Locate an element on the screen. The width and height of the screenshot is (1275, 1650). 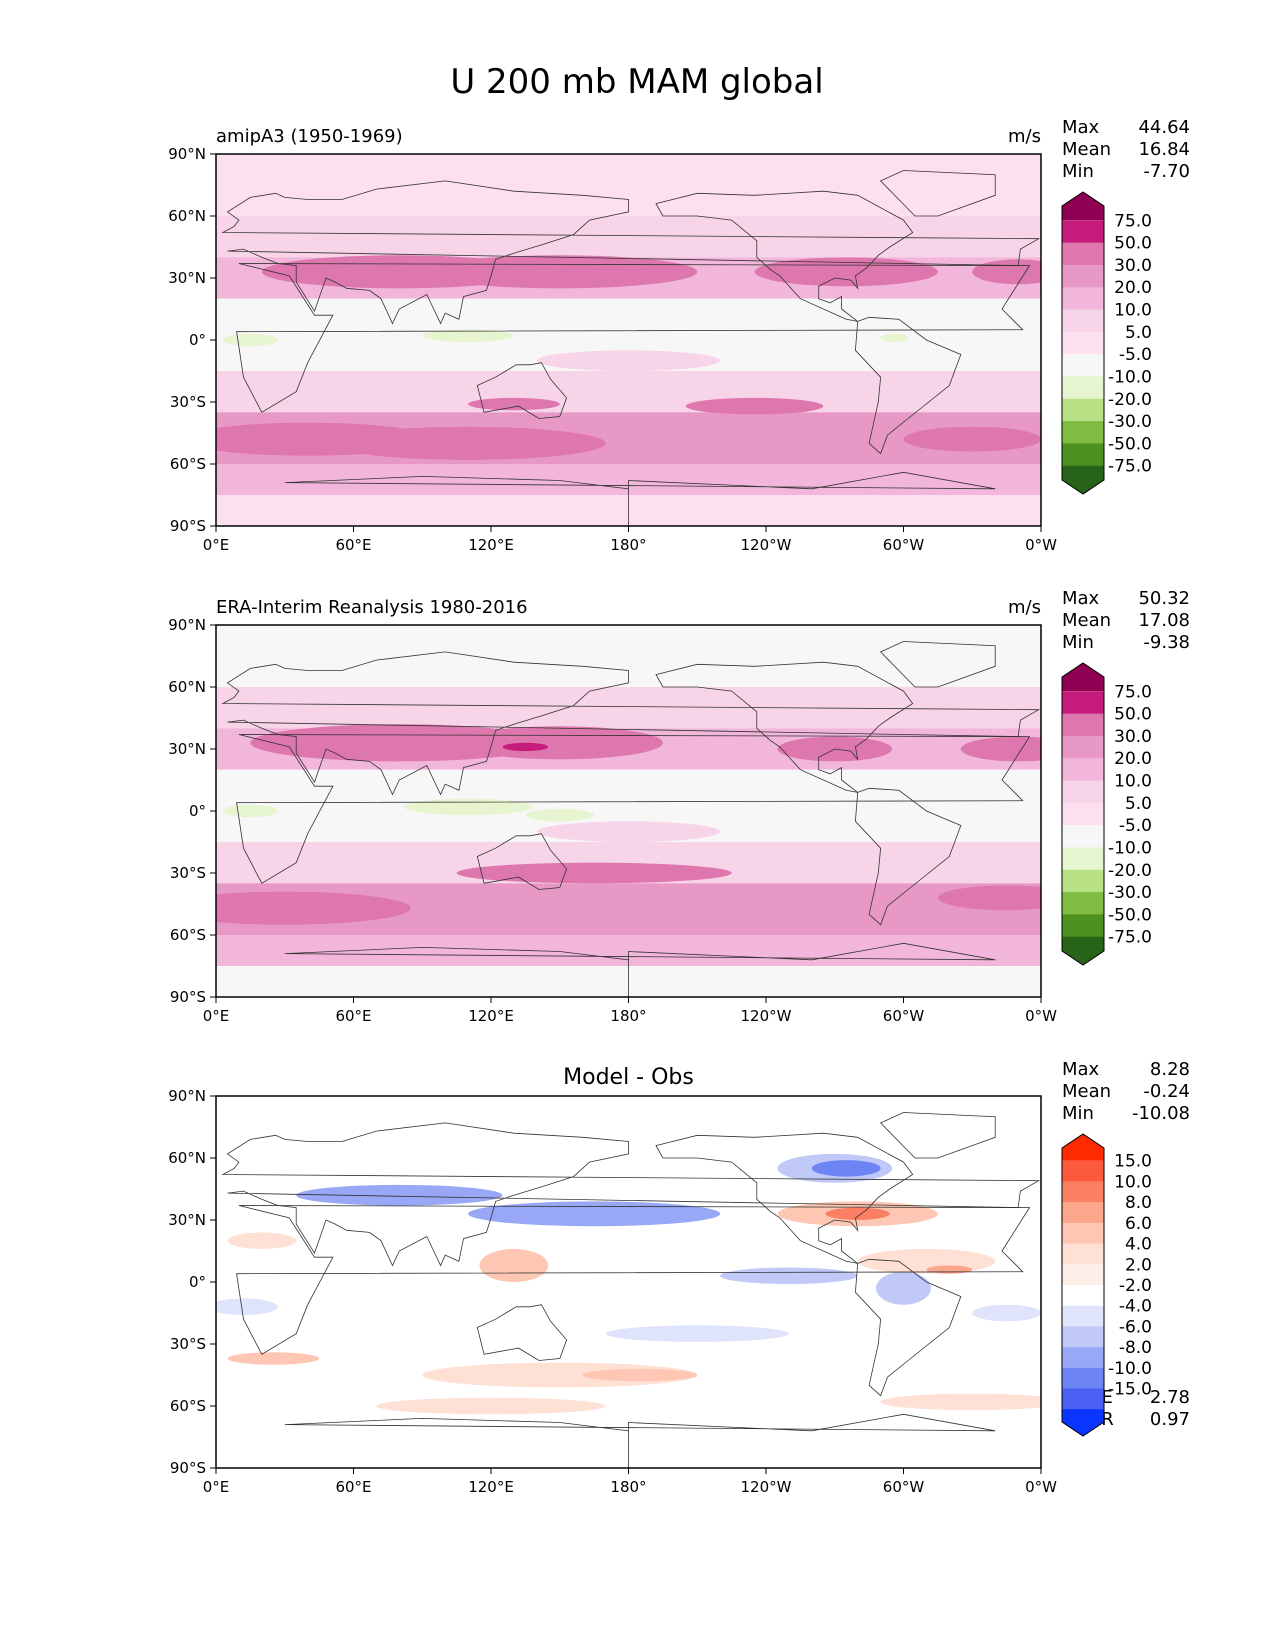
lat-tick-label: 0° is located at coordinates (197, 340).